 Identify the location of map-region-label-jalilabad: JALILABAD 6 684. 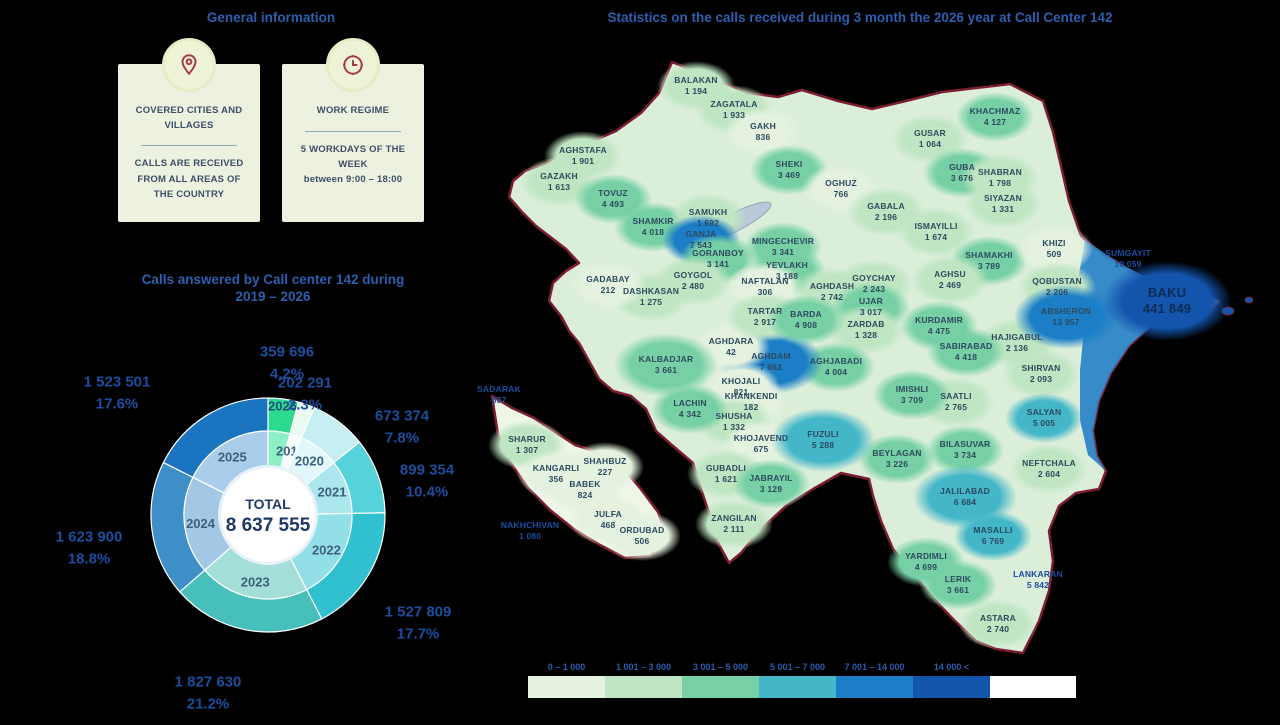
(965, 496).